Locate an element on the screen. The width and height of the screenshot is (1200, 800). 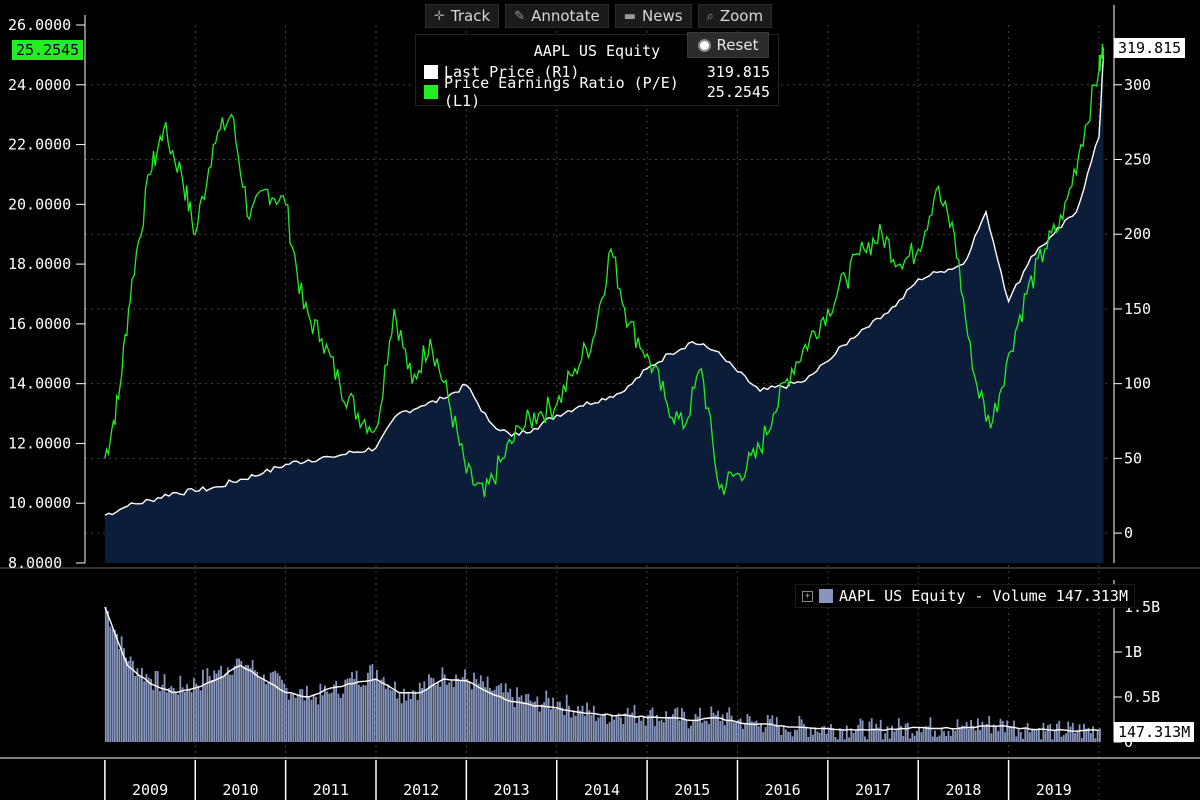
legend-title: AAPL US Equity is located at coordinates (597, 51).